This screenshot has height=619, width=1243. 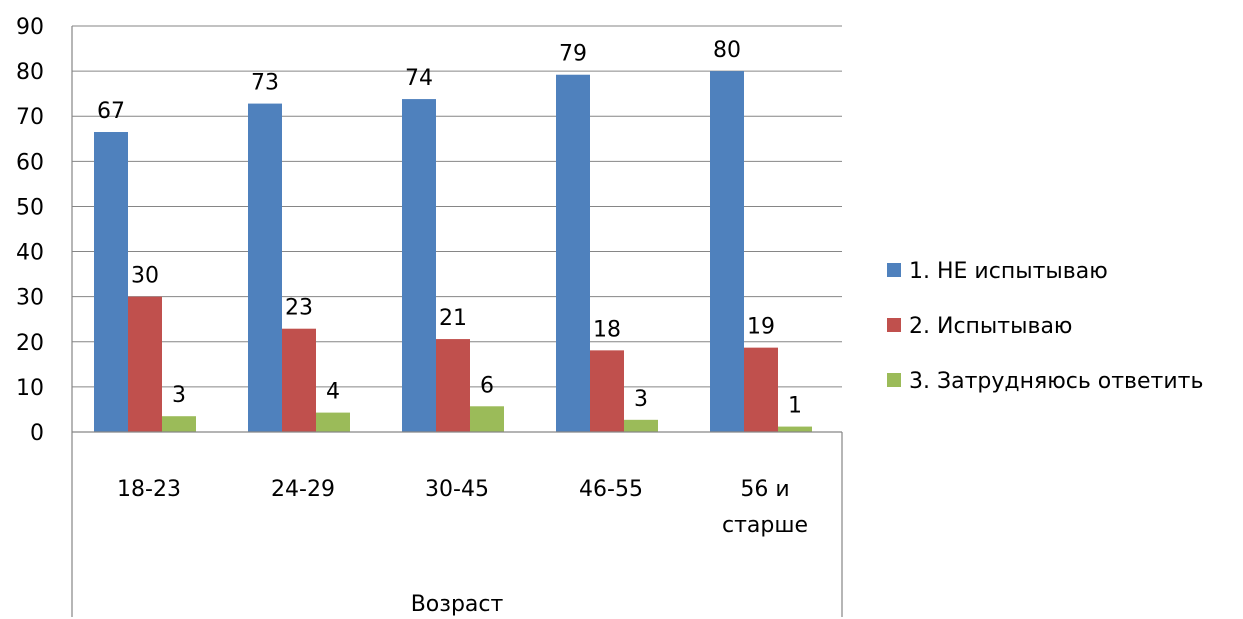 What do you see at coordinates (764, 489) in the screenshot?
I see `category-label: 56 и` at bounding box center [764, 489].